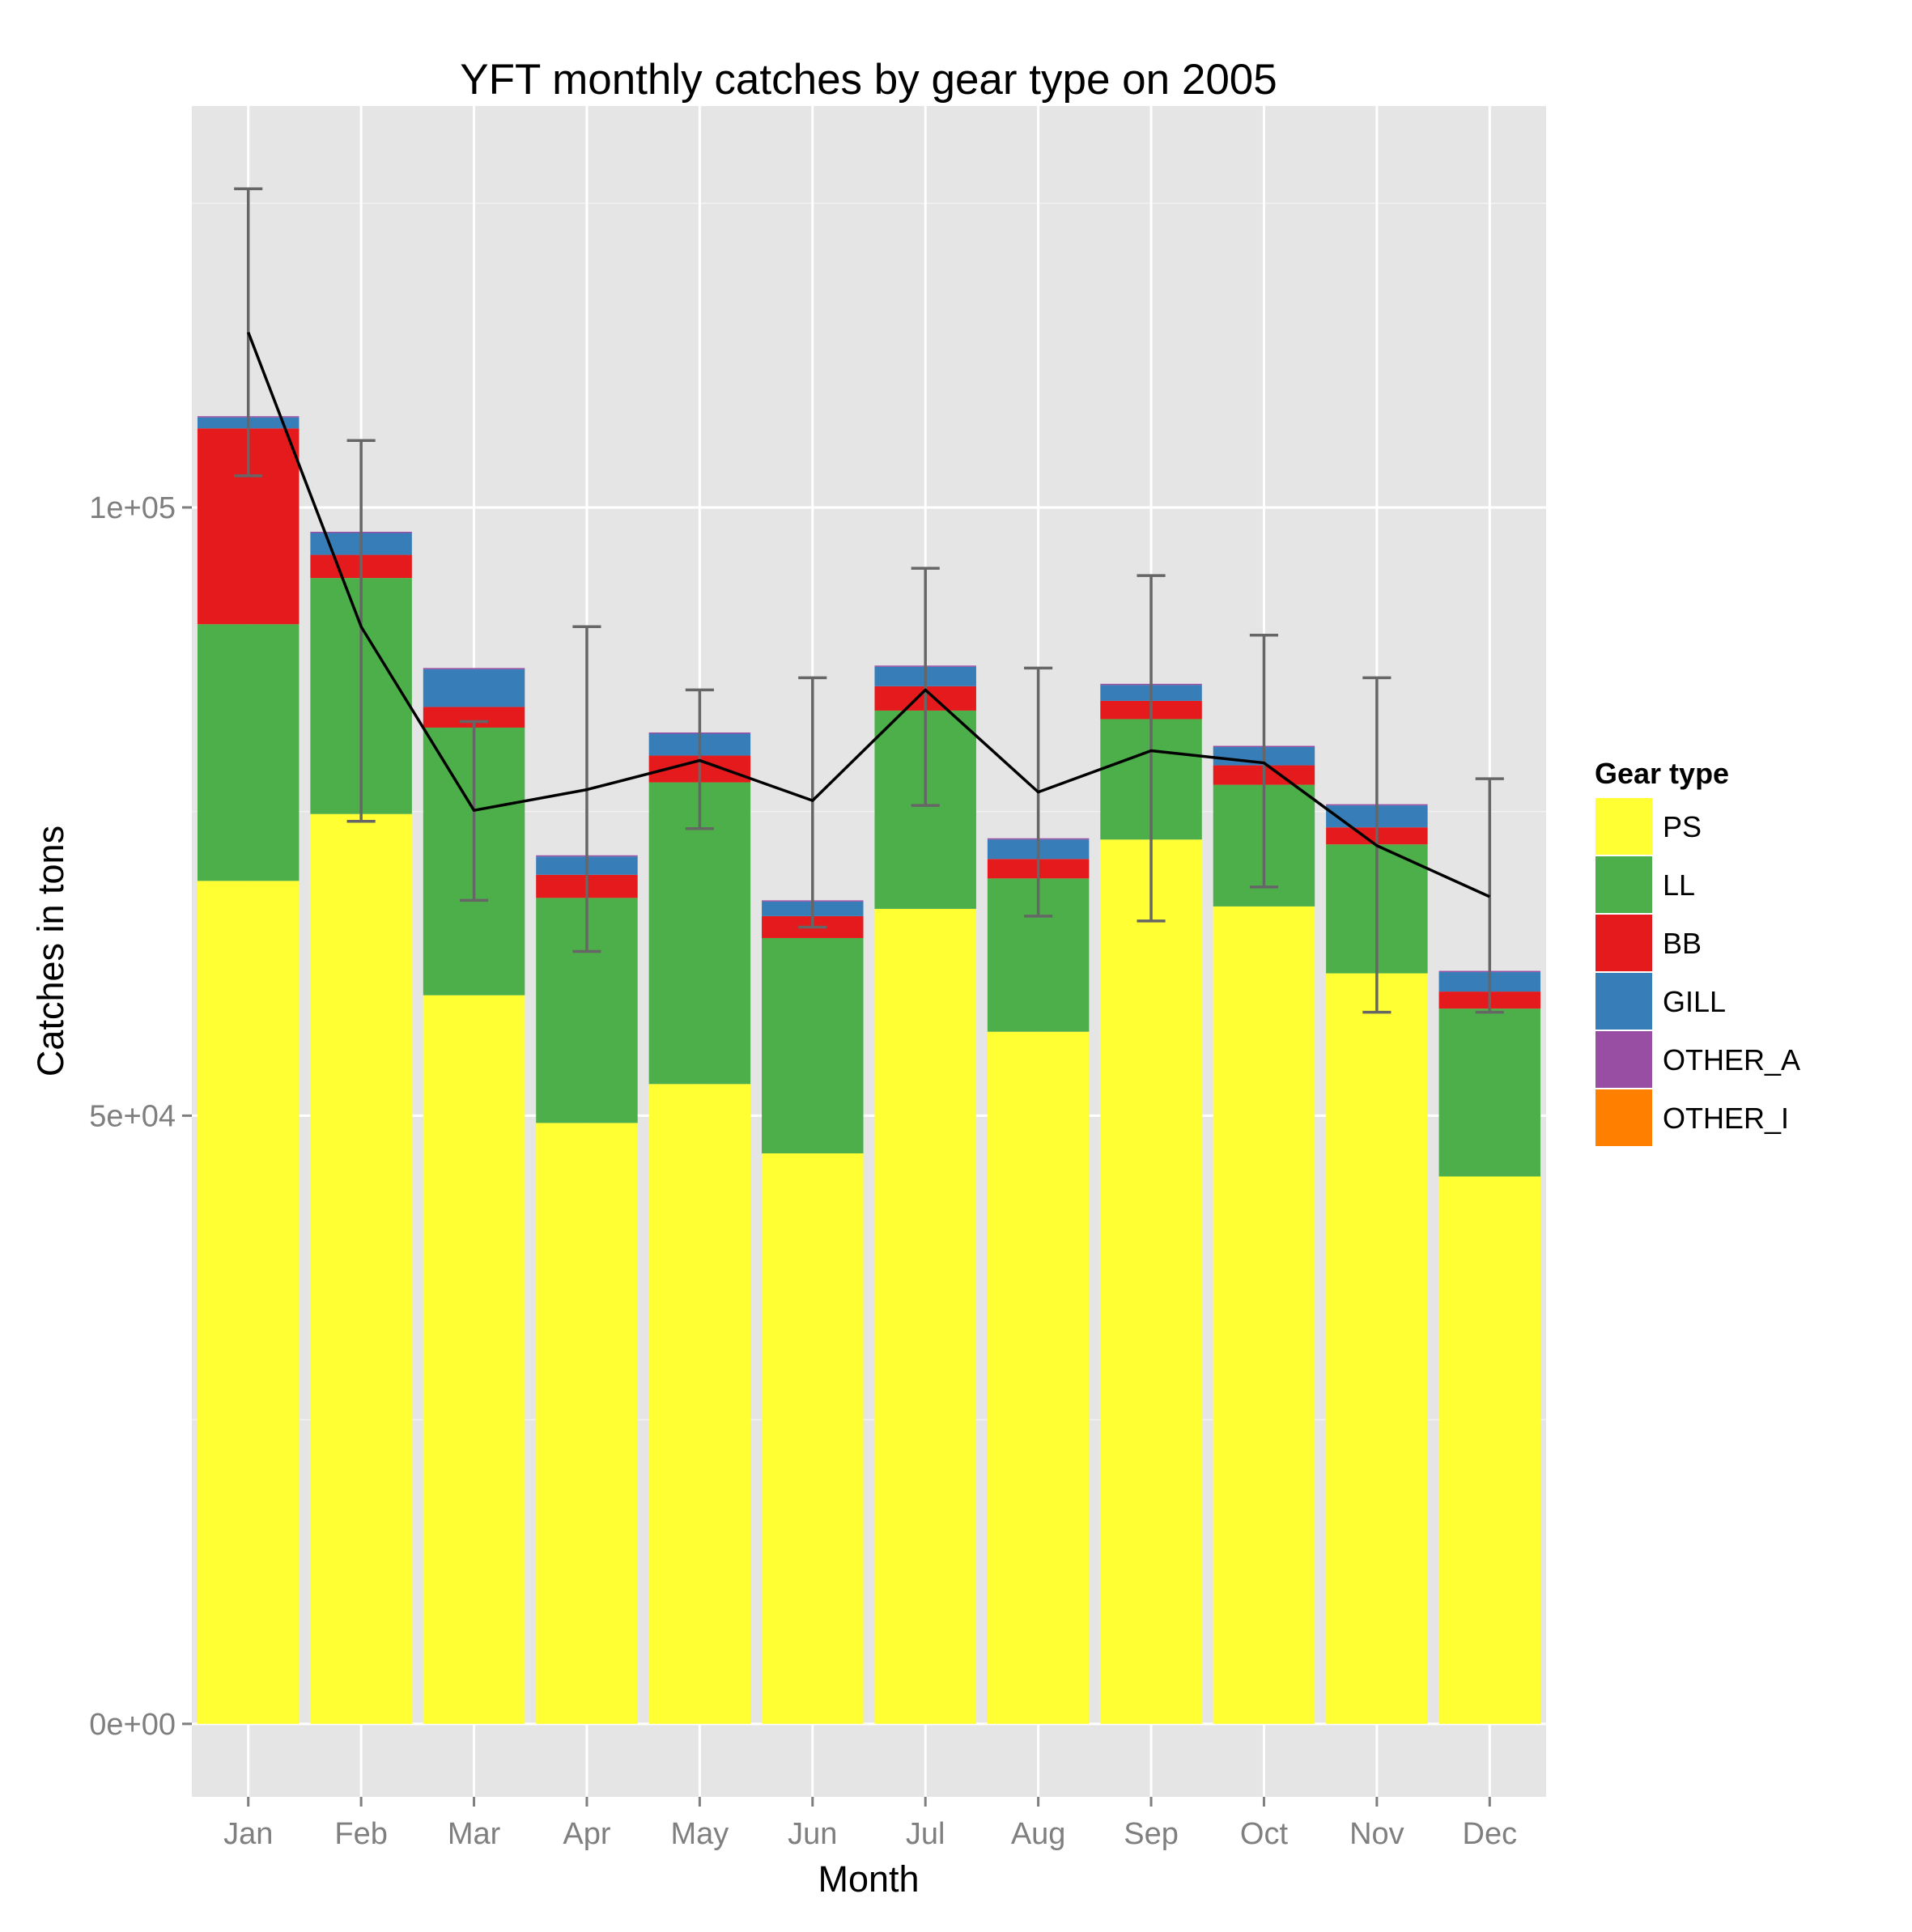 The height and width of the screenshot is (1932, 1912). Describe the element at coordinates (1038, 1834) in the screenshot. I see `x-tick-label: Aug` at that location.